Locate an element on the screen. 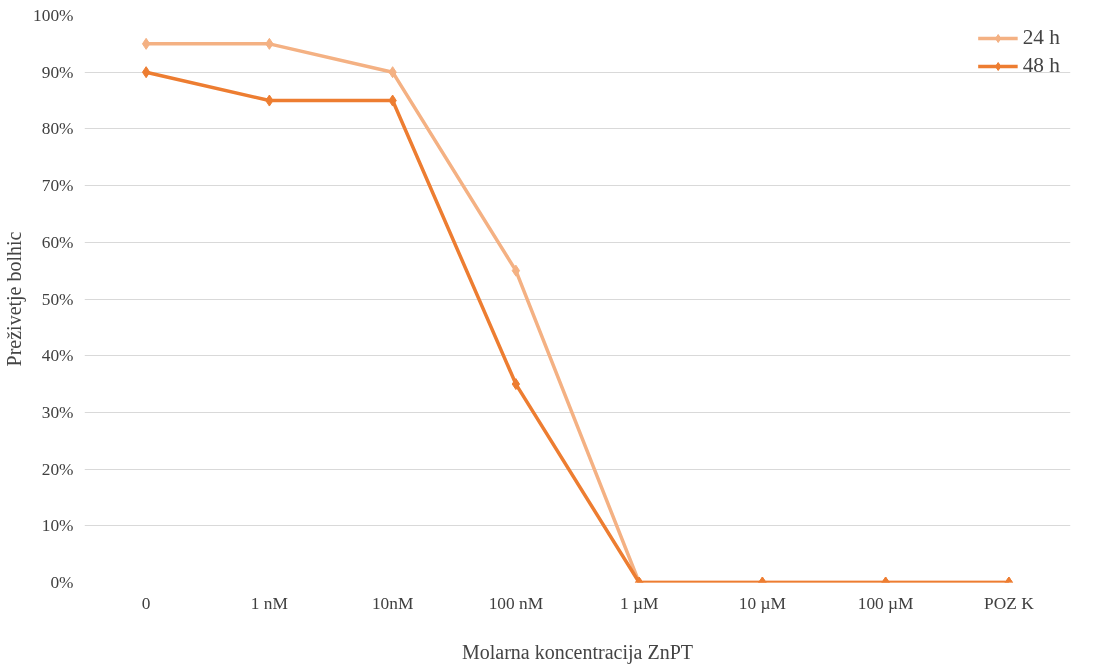 Image resolution: width=1094 pixels, height=669 pixels. x-axis-title: Molarna koncentracija ZnPT is located at coordinates (577, 652).